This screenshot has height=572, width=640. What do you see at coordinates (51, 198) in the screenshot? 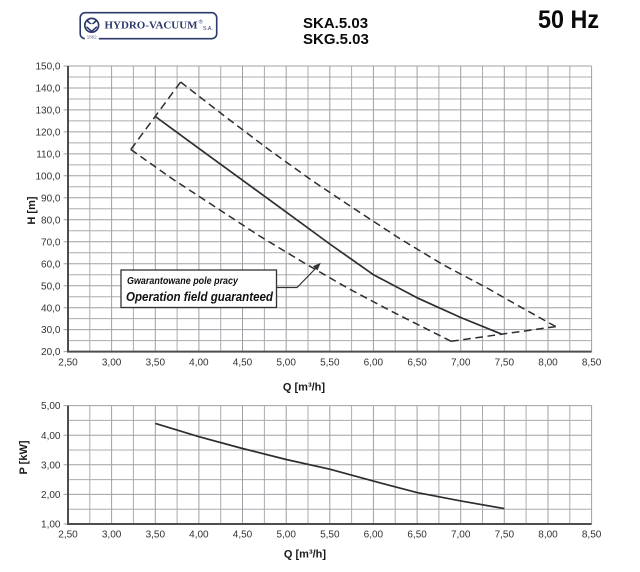
I see `svg-text: 90,0` at bounding box center [51, 198].